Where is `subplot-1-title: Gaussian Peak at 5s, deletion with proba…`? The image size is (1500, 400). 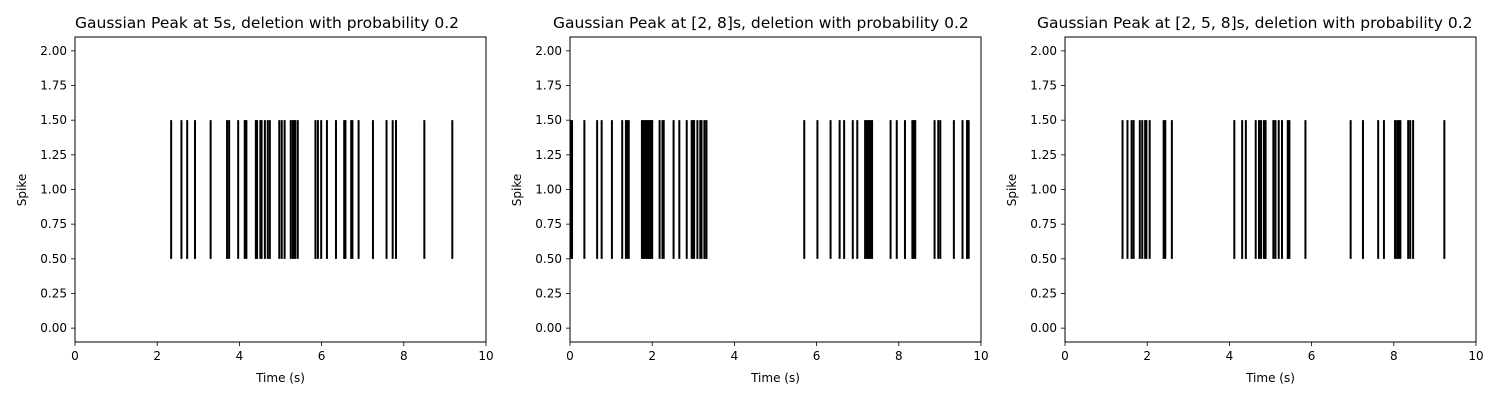
subplot-1-title: Gaussian Peak at 5s, deletion with proba… is located at coordinates (267, 23).